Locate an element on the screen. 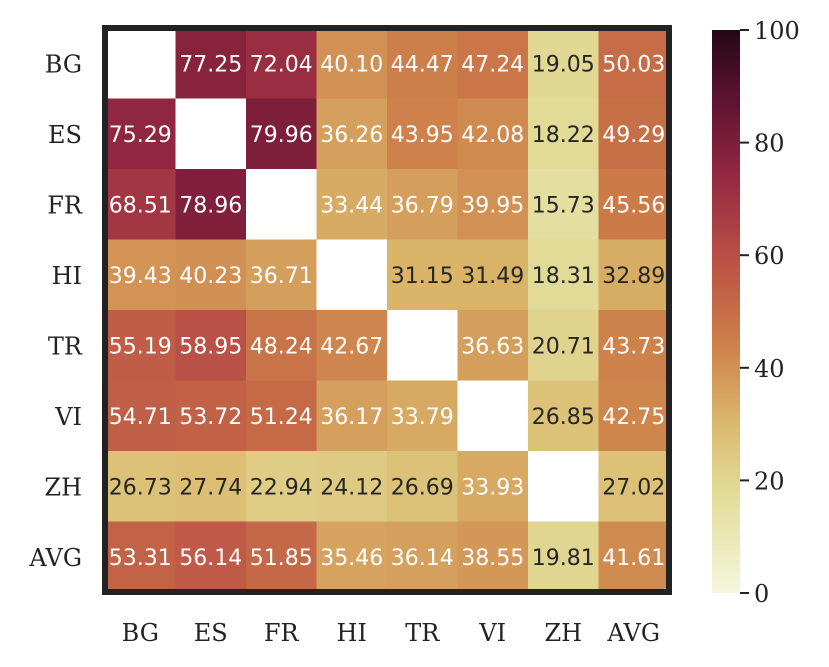  heatmap-cell-HI-HI is located at coordinates (352, 275).